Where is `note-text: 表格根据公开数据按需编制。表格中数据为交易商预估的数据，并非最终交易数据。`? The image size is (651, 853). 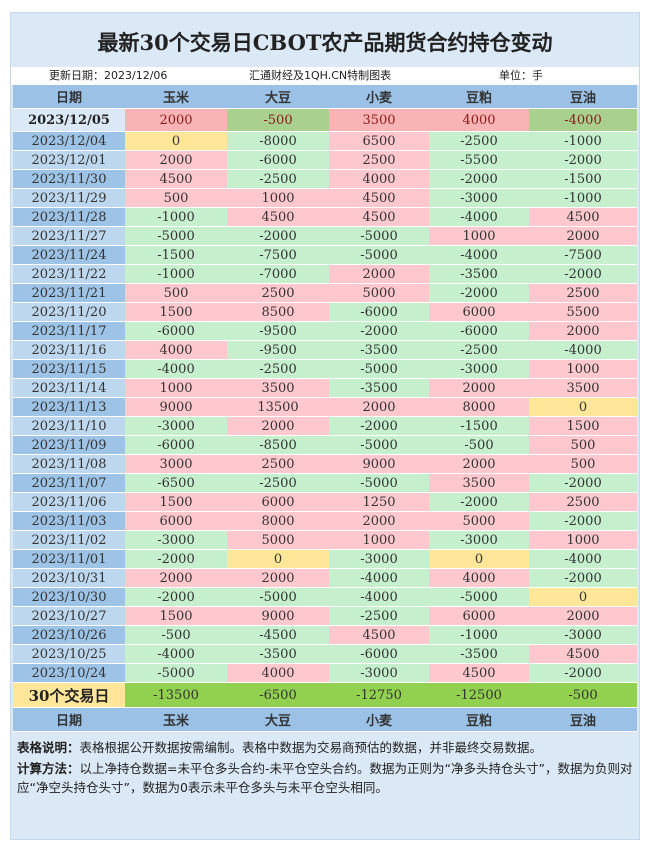 note-text: 表格根据公开数据按需编制。表格中数据为交易商预估的数据，并非最终交易数据。 is located at coordinates (311, 747).